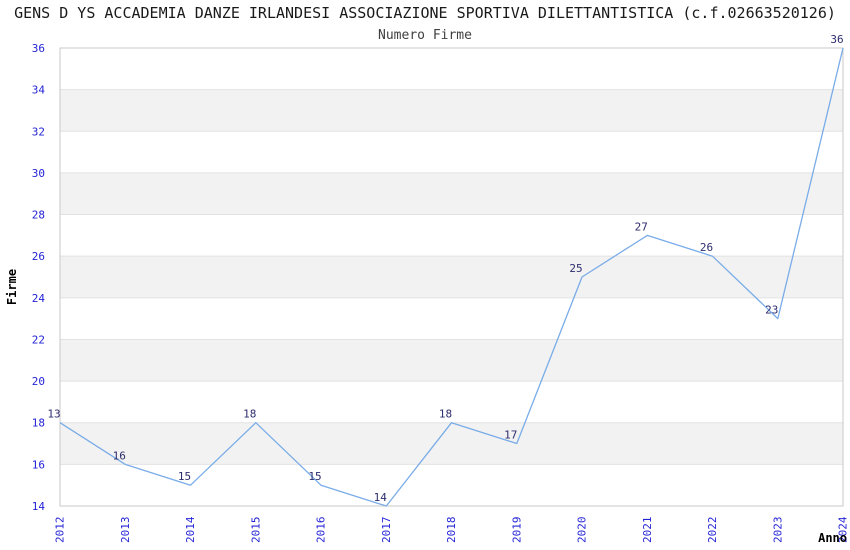  What do you see at coordinates (641, 226) in the screenshot?
I see `data-point-label: 27` at bounding box center [641, 226].